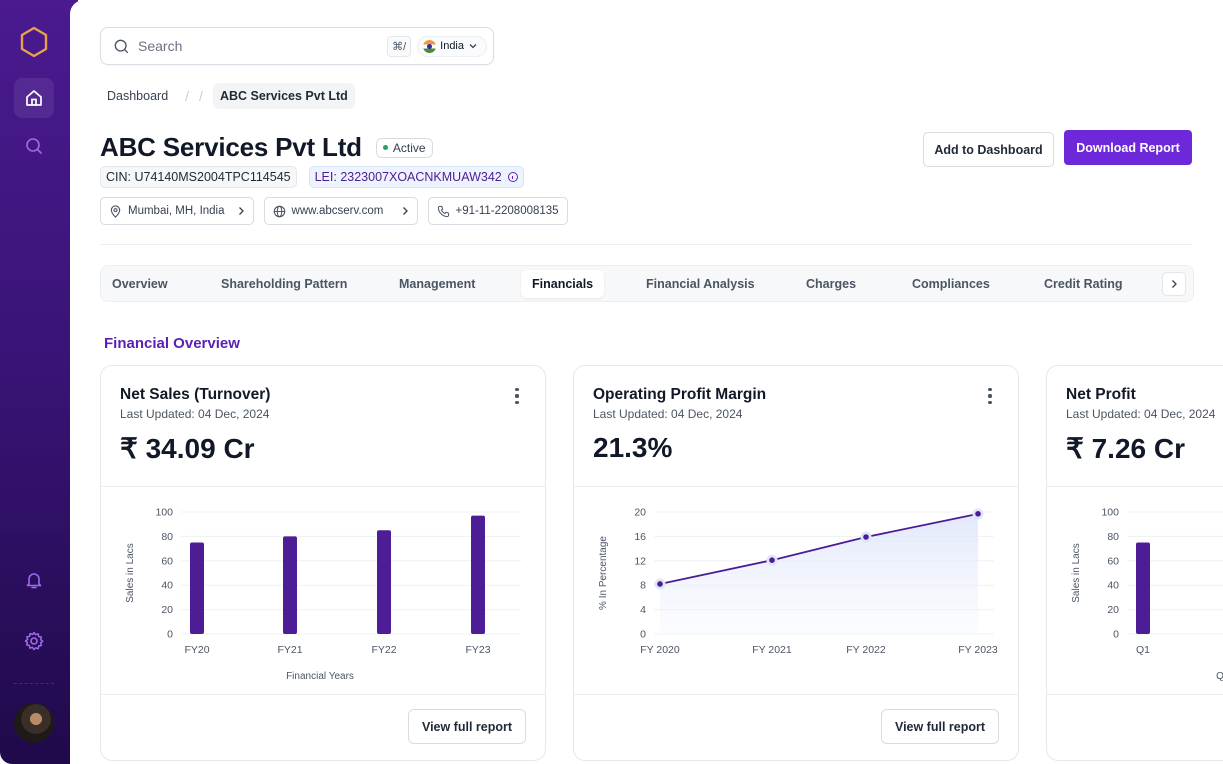 This screenshot has width=1223, height=764. What do you see at coordinates (198, 177) in the screenshot?
I see `cin-chip: CIN: U74140MS2004TPC114545` at bounding box center [198, 177].